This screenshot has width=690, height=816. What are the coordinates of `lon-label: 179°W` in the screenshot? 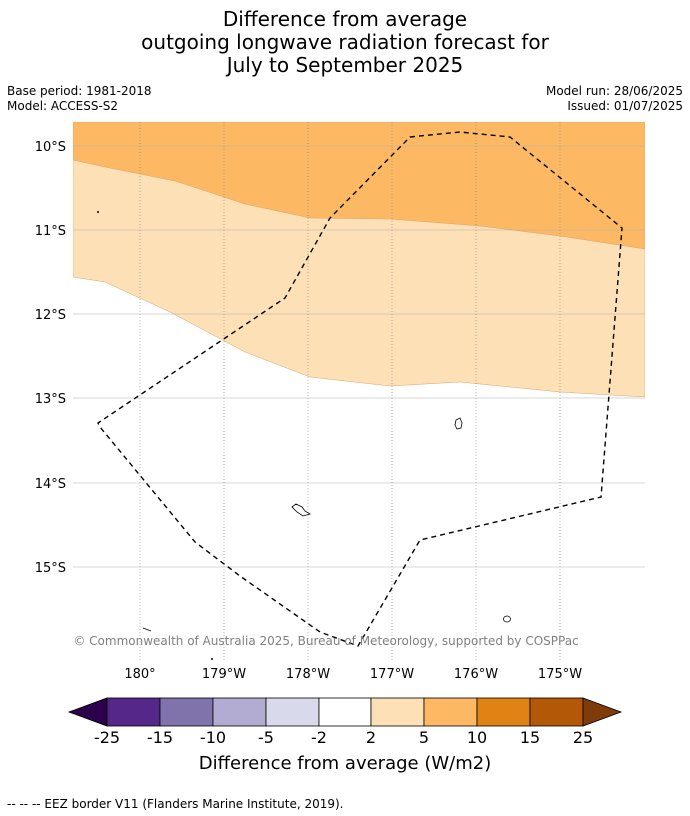 It's located at (224, 674).